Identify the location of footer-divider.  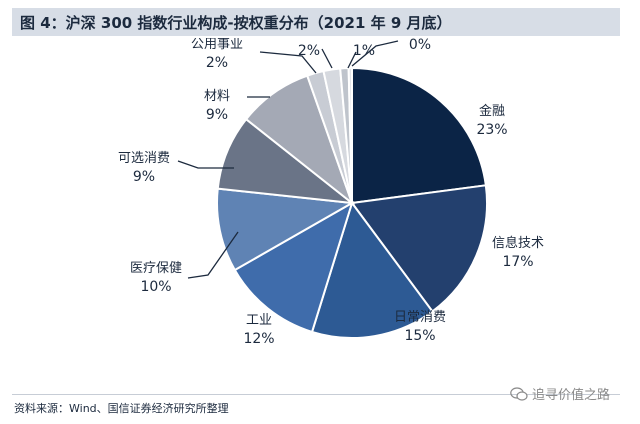
(316, 394).